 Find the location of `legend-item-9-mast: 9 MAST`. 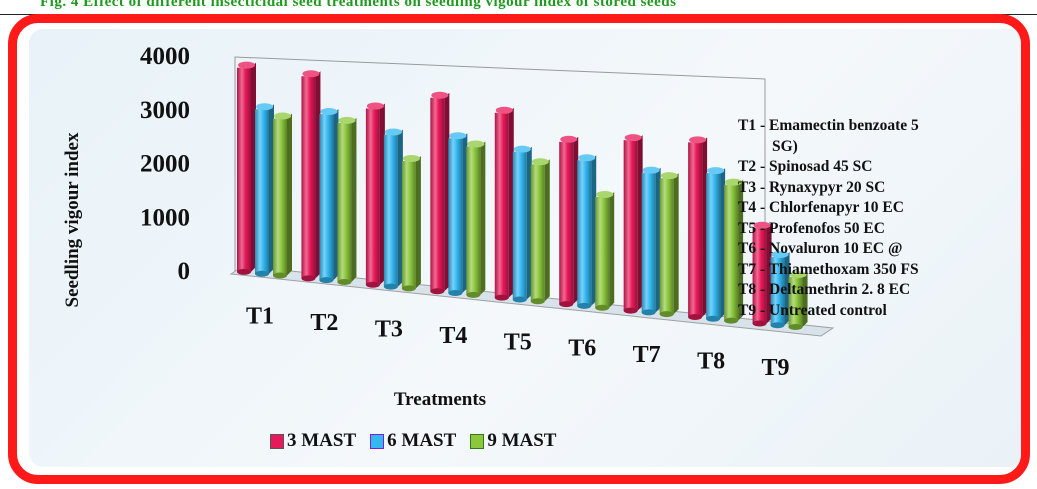

legend-item-9-mast: 9 MAST is located at coordinates (513, 441).